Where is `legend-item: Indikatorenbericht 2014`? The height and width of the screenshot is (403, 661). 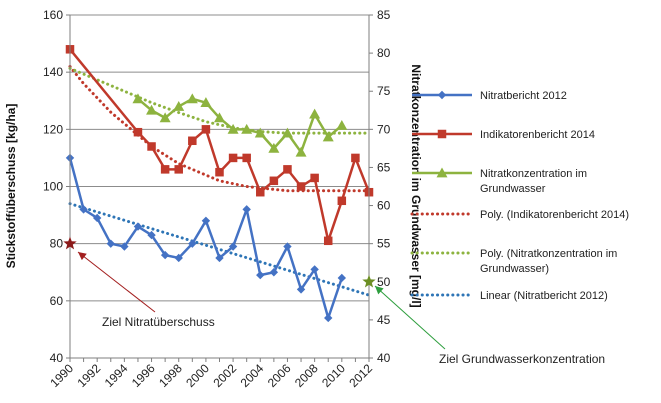
legend-item: Indikatorenbericht 2014 is located at coordinates (503, 135).